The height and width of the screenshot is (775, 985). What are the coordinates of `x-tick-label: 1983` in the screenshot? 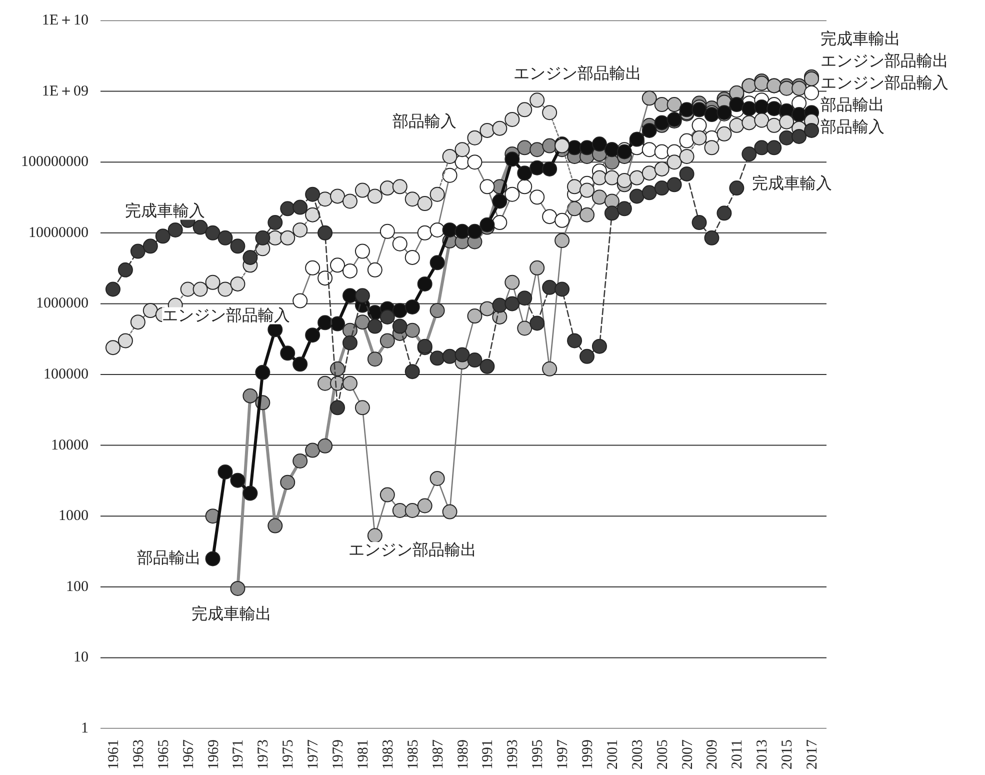 It's located at (388, 755).